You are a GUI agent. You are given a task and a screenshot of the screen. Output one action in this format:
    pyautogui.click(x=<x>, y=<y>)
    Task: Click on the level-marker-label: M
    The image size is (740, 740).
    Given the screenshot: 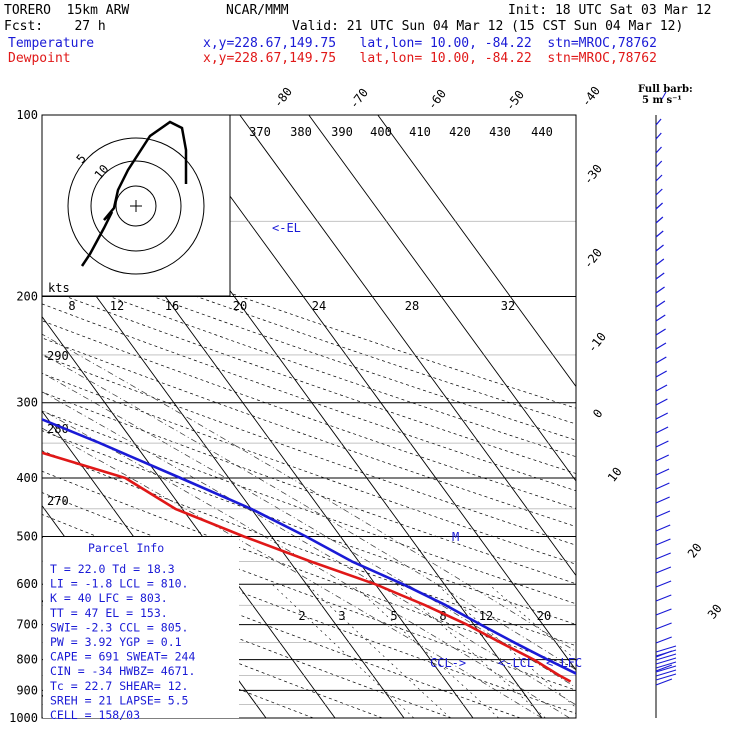 What is the action you would take?
    pyautogui.click(x=455, y=537)
    